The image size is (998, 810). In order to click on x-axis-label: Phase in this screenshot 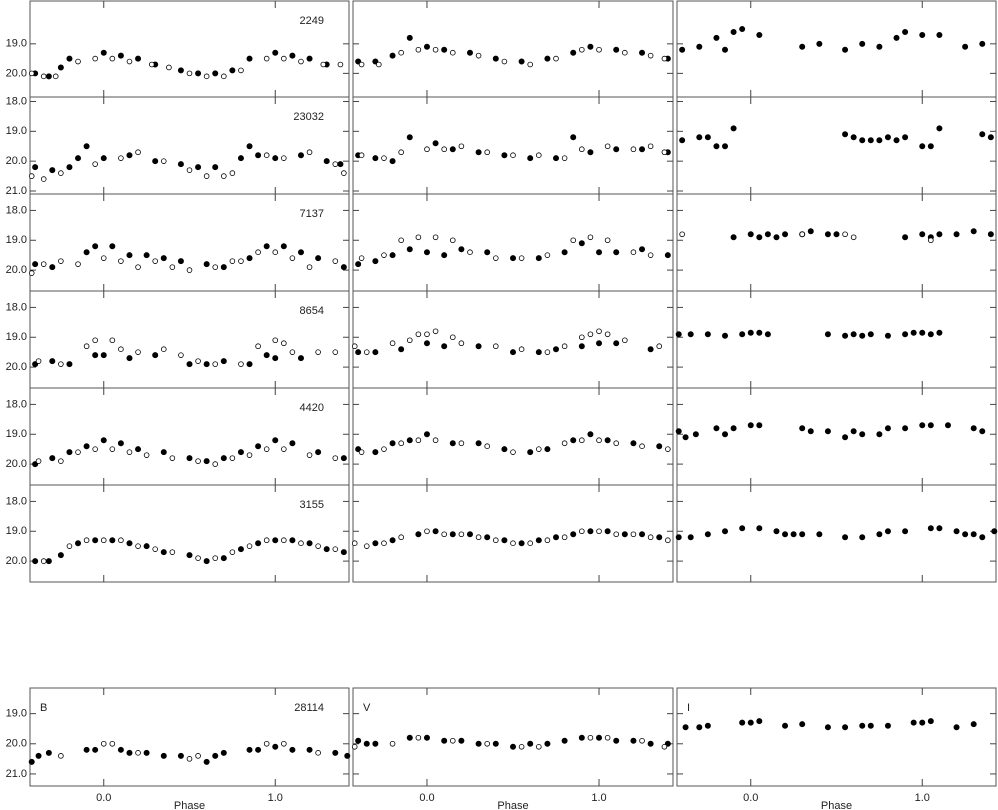, I will do `click(512, 805)`.